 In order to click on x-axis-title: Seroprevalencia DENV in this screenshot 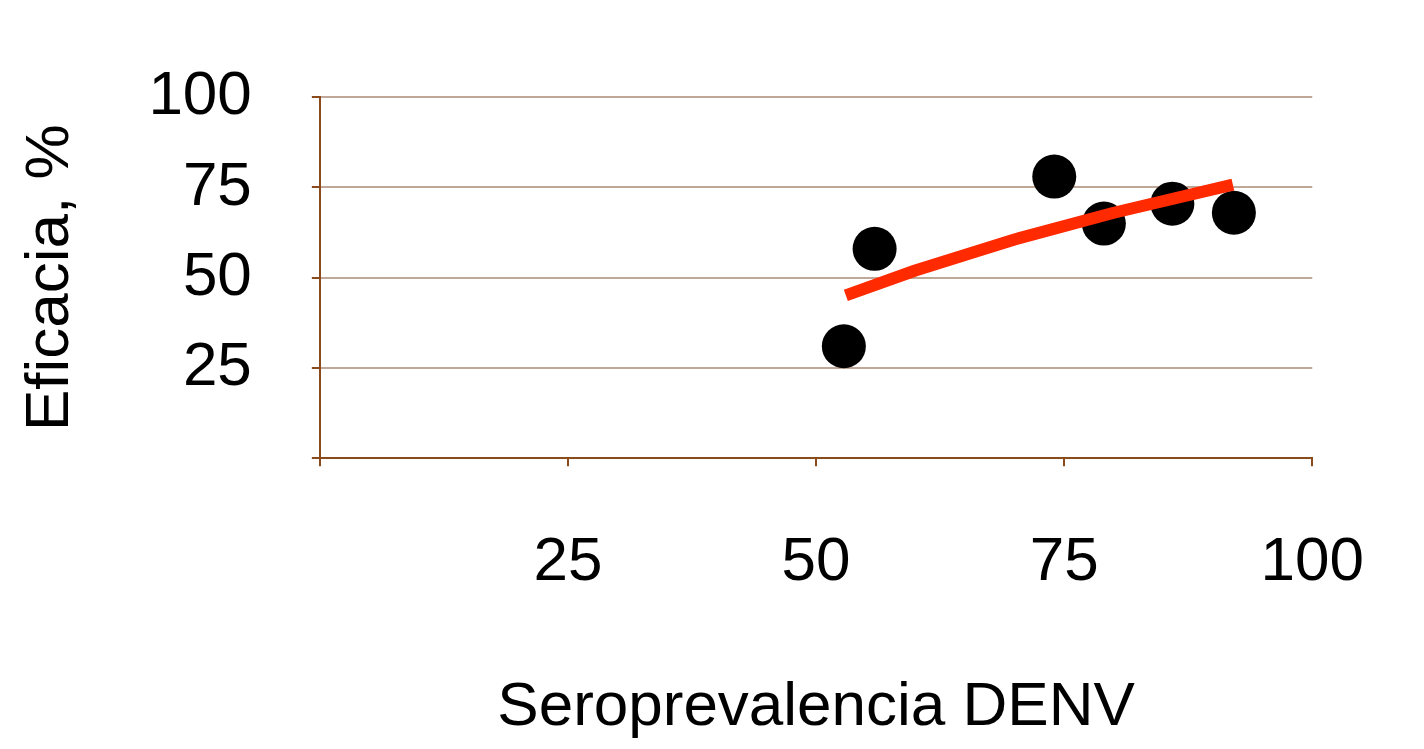, I will do `click(816, 703)`.